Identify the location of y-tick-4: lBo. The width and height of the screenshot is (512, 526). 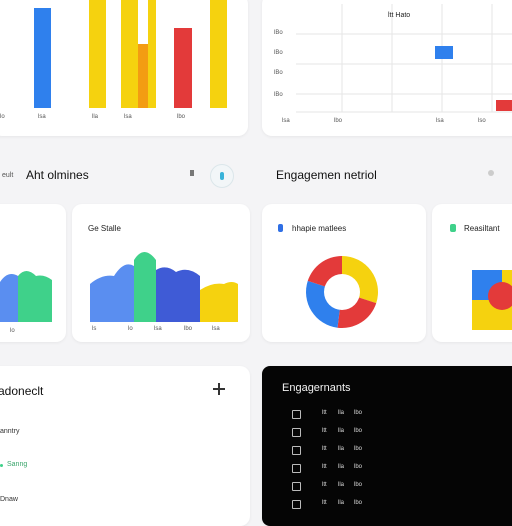
(278, 95).